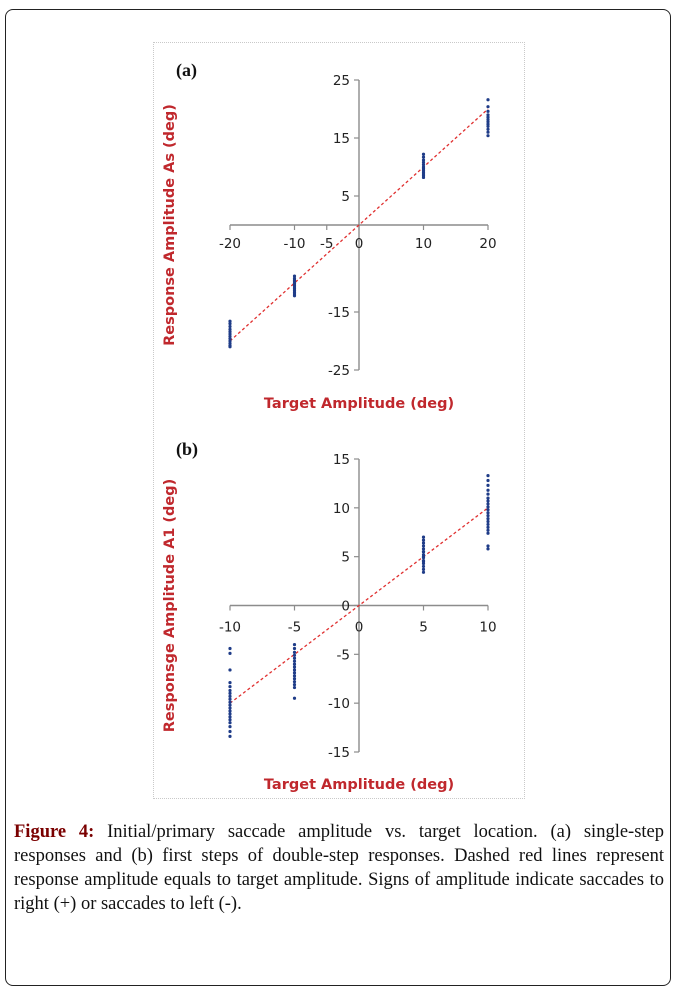  I want to click on y-axis-title: Responsge Amplitude A1 (deg), so click(170, 606).